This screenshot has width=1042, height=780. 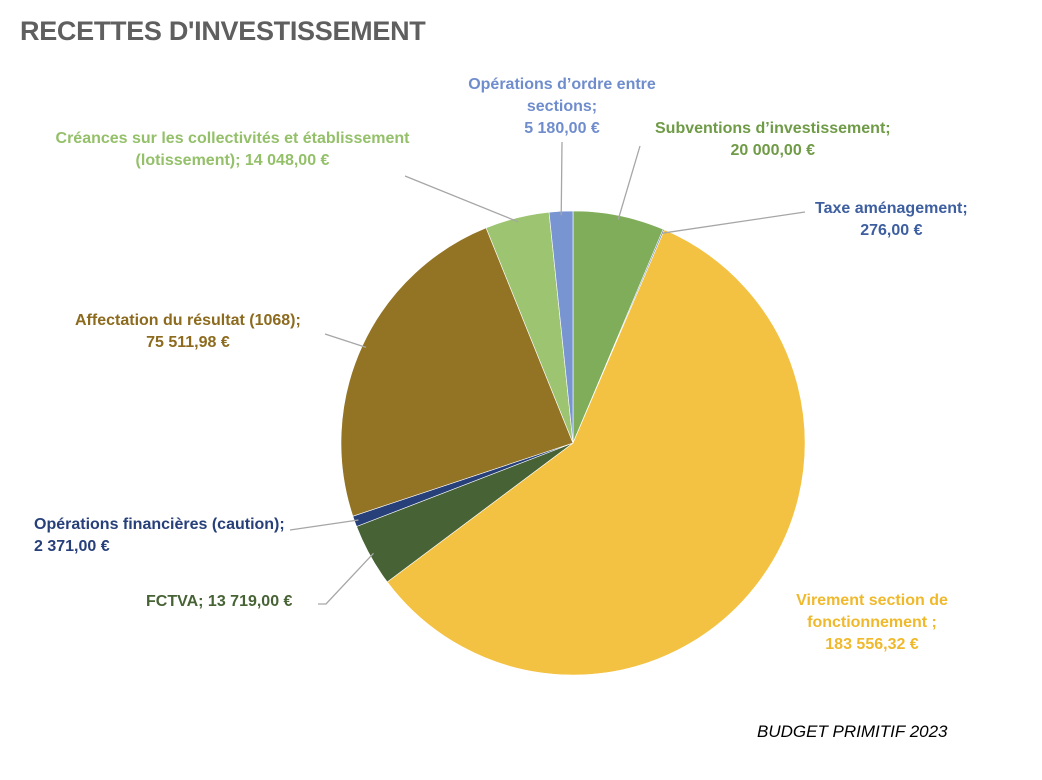 I want to click on slice-label-text: Opérations d’ordre entre sections;, so click(x=562, y=95).